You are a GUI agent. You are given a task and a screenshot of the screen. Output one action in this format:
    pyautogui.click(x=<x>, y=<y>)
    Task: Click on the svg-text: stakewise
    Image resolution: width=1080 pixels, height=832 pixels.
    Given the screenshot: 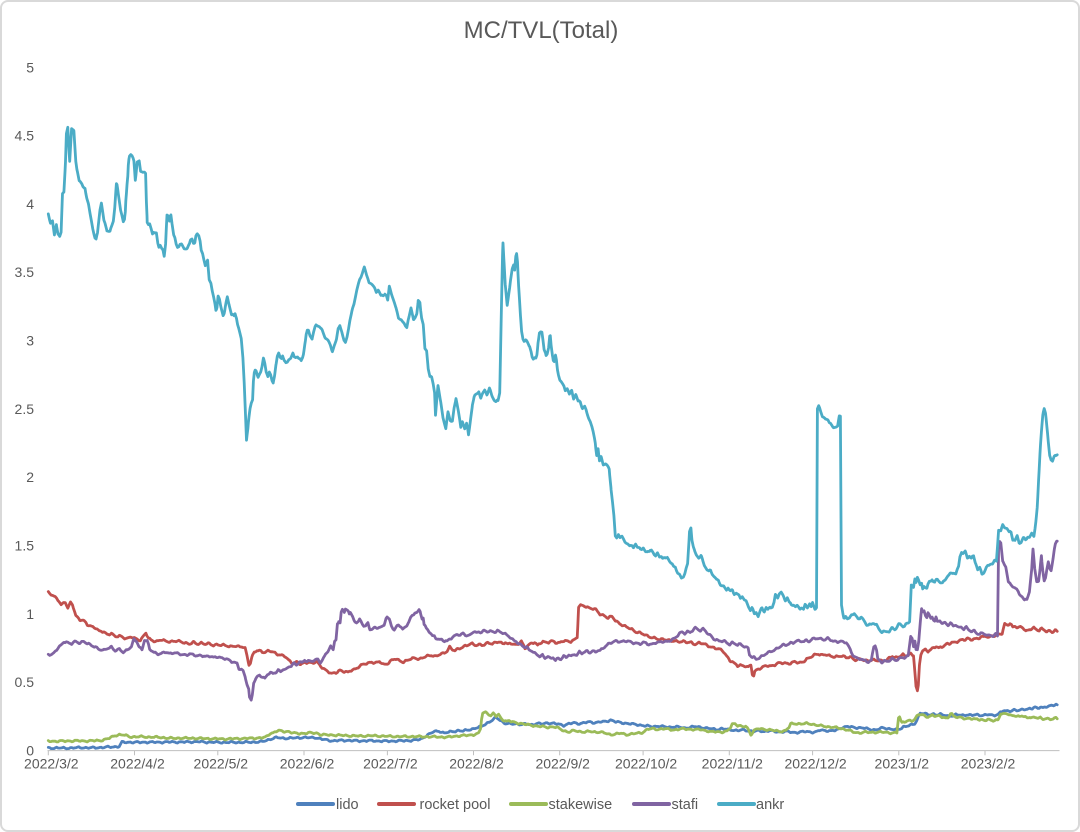 What is the action you would take?
    pyautogui.click(x=581, y=805)
    